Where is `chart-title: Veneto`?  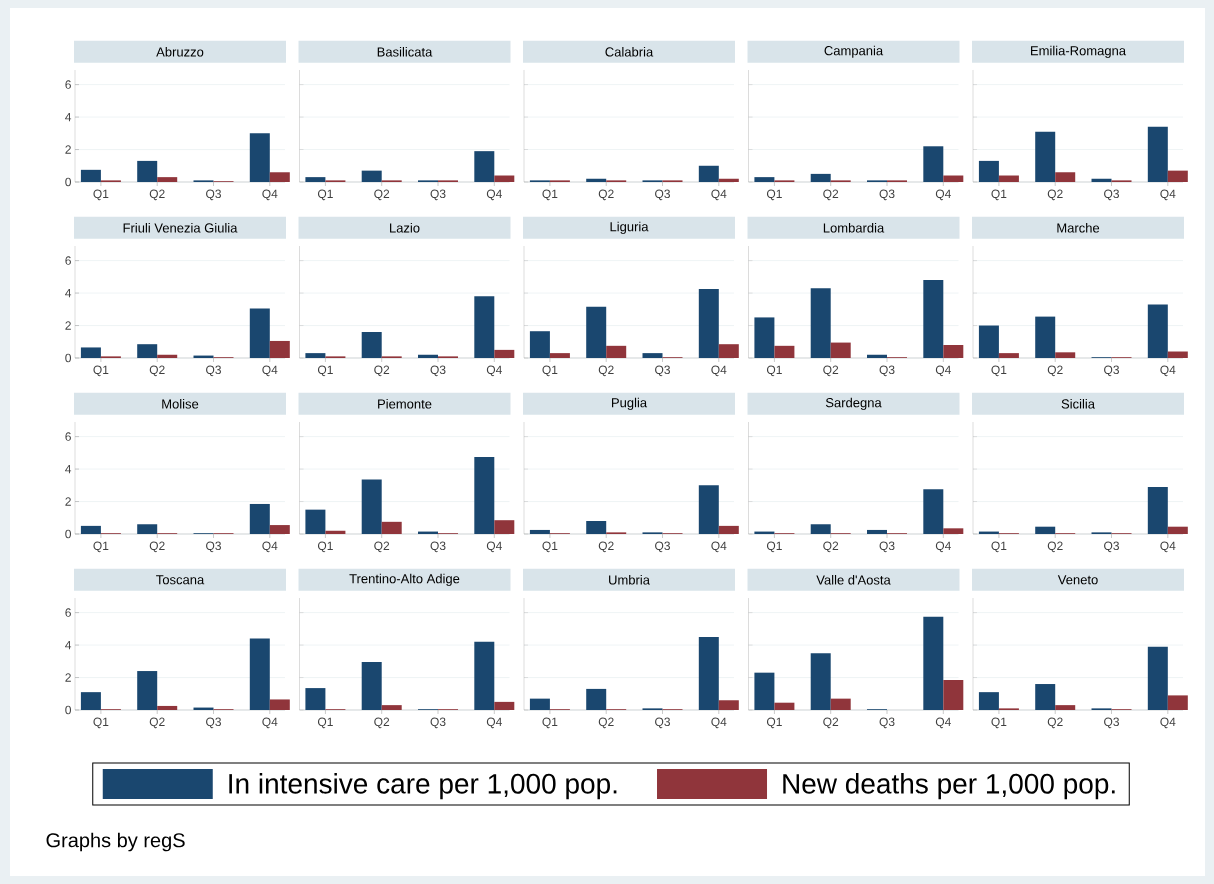 chart-title: Veneto is located at coordinates (1077, 580).